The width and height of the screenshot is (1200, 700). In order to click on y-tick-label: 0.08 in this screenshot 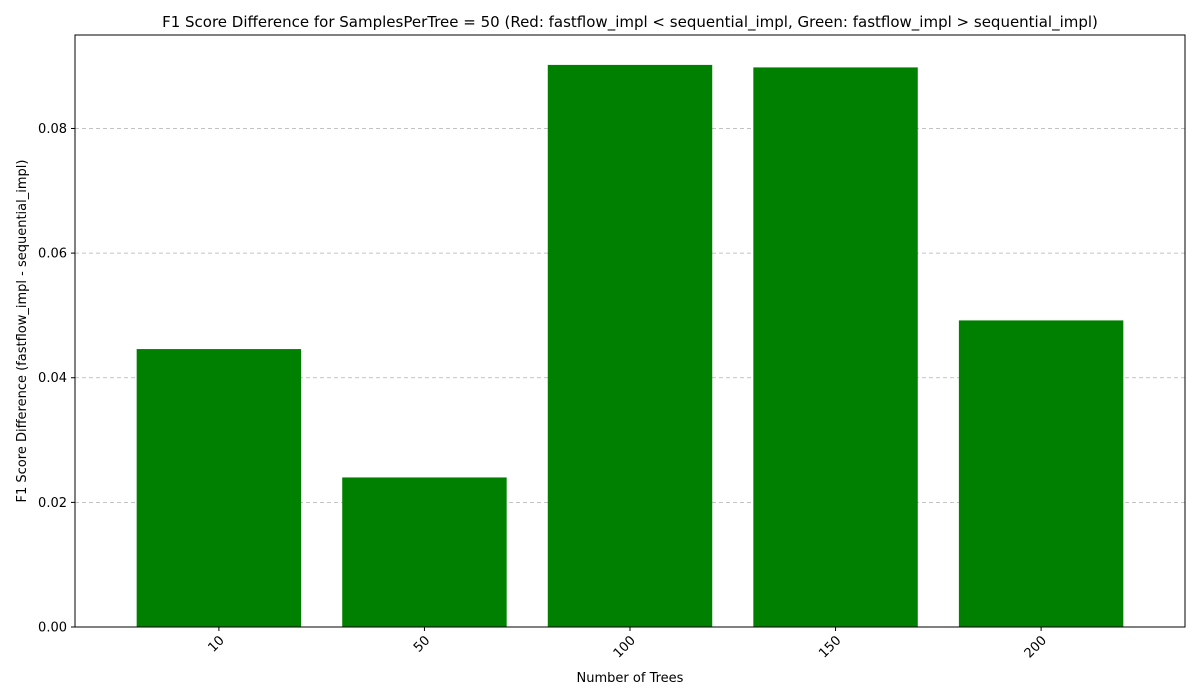, I will do `click(52, 129)`.